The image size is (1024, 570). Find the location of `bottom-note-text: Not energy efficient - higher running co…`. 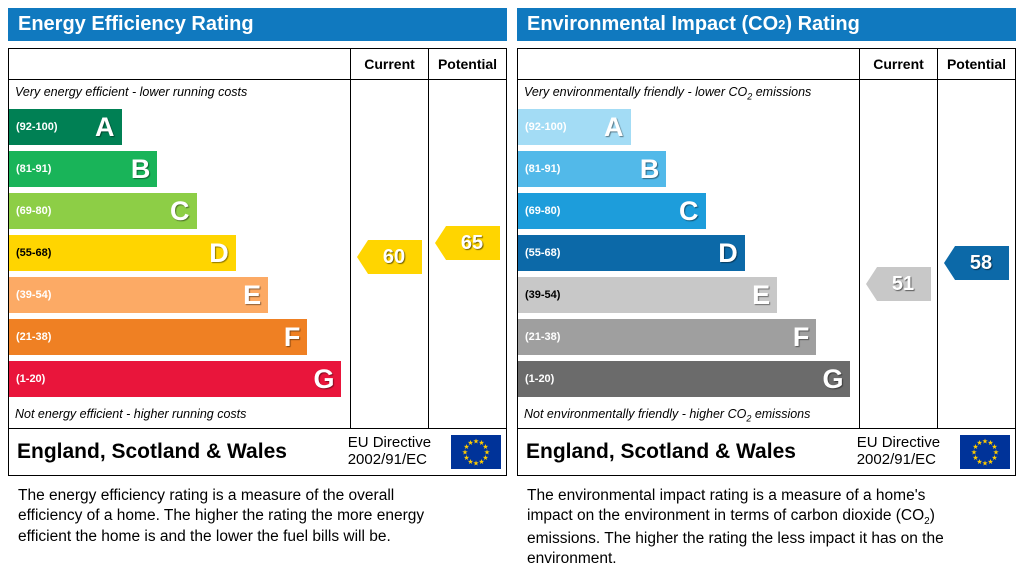

bottom-note-text: Not energy efficient - higher running co… is located at coordinates (131, 413).